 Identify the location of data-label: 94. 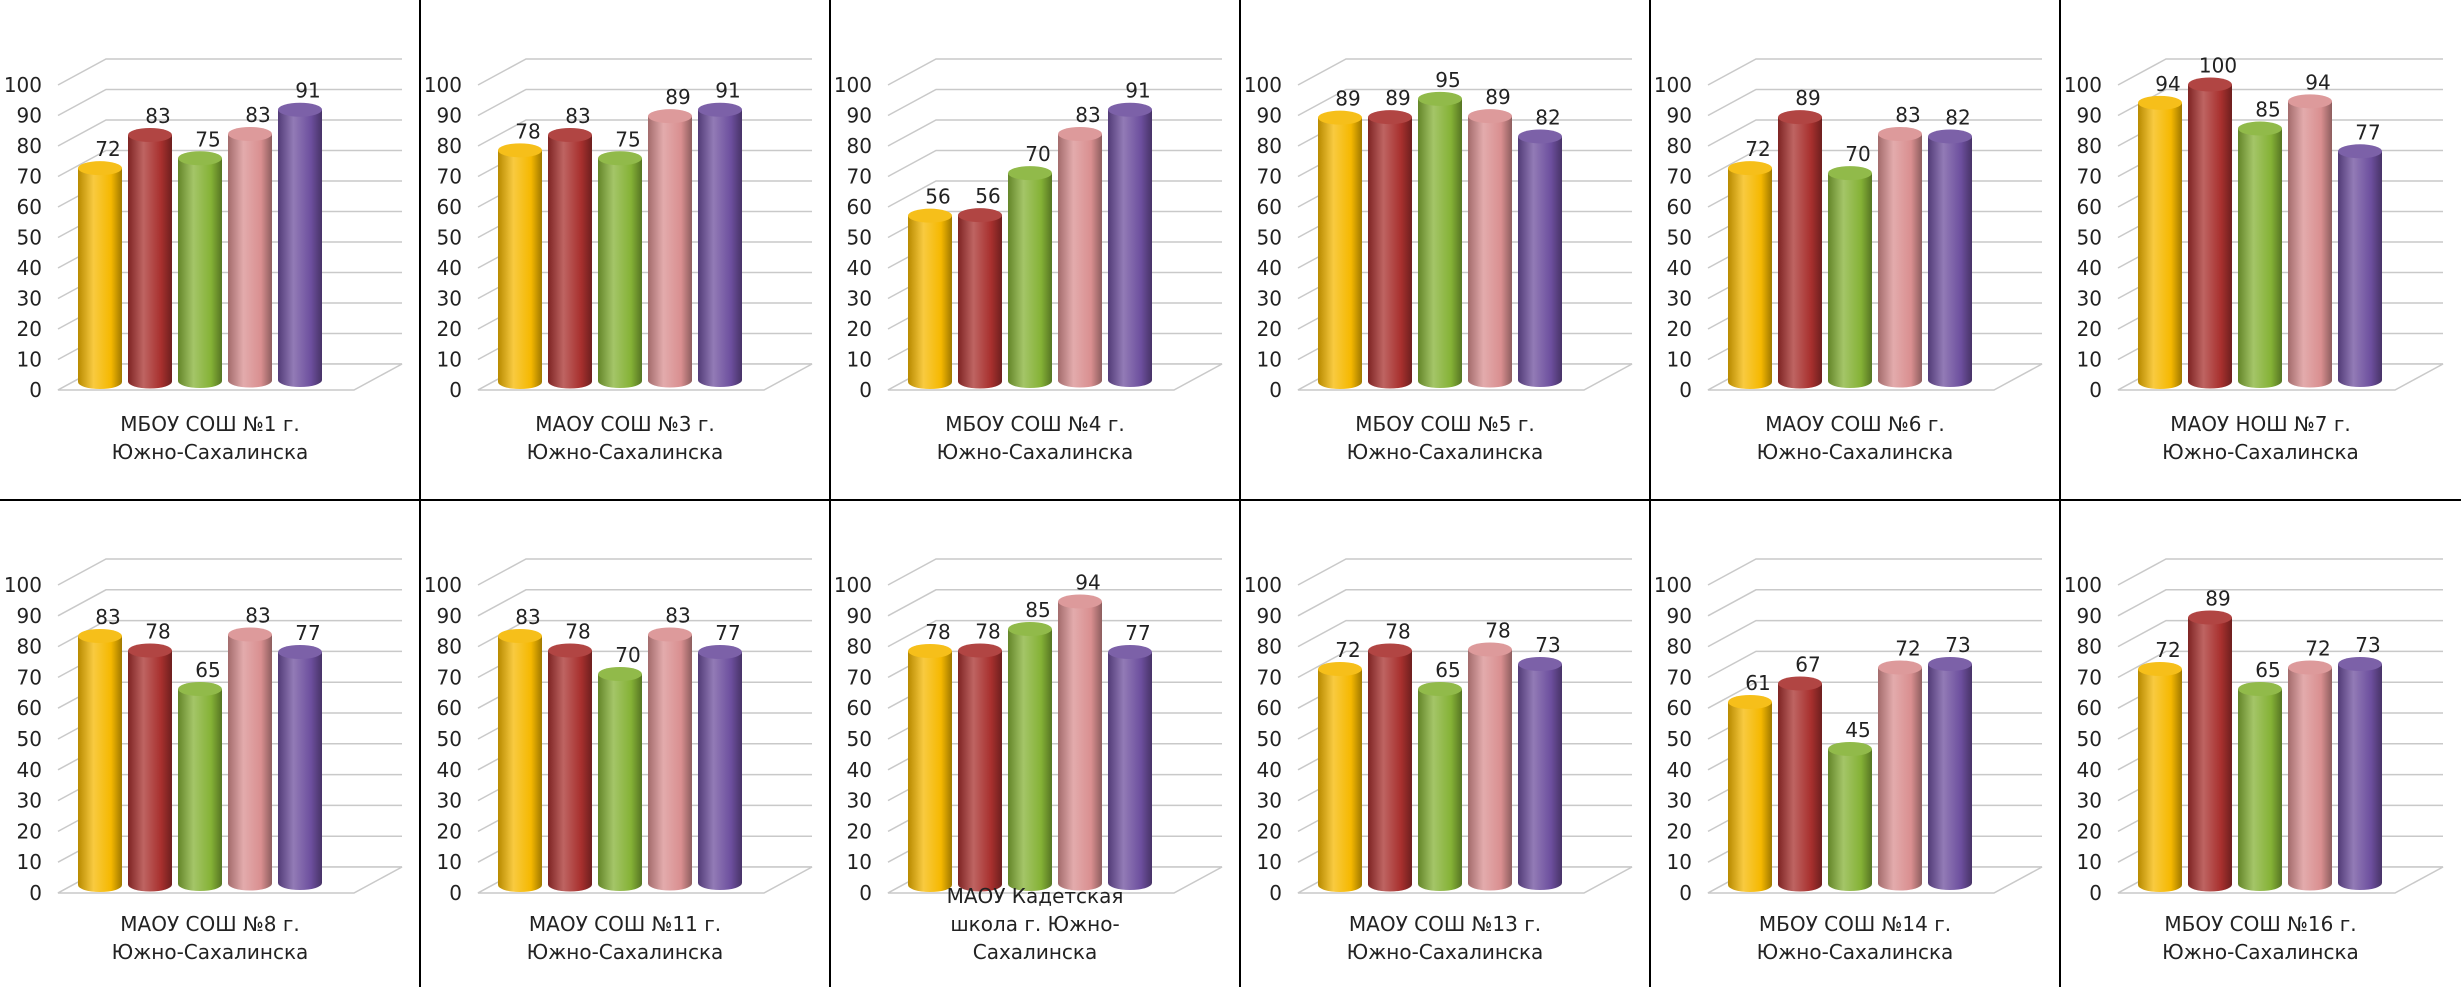
(1087, 583).